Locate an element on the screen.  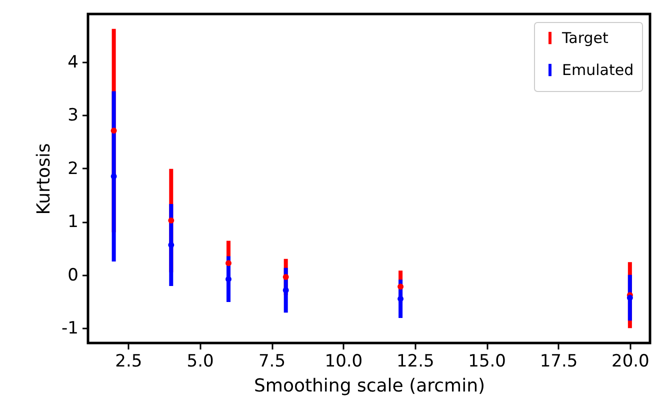
x-tick-label: 17.5 is located at coordinates (559, 362).